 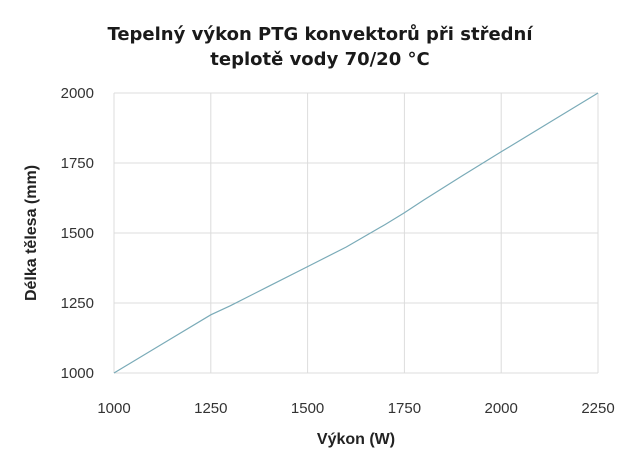 I want to click on chart-title-line-2: teplotě vody 70/20 °C, so click(x=320, y=59).